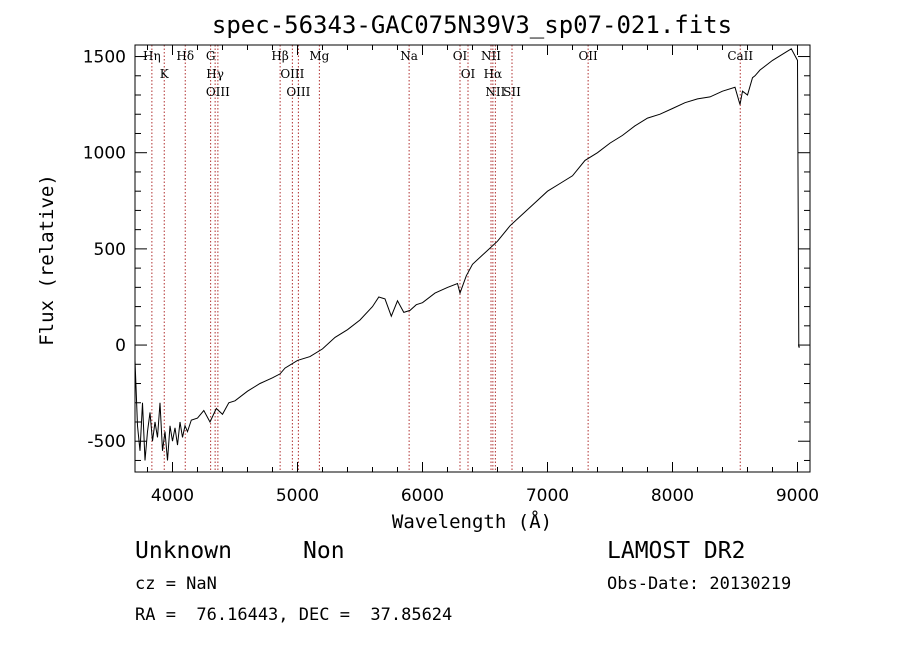  What do you see at coordinates (422, 496) in the screenshot?
I see `x-tick-label: 6000` at bounding box center [422, 496].